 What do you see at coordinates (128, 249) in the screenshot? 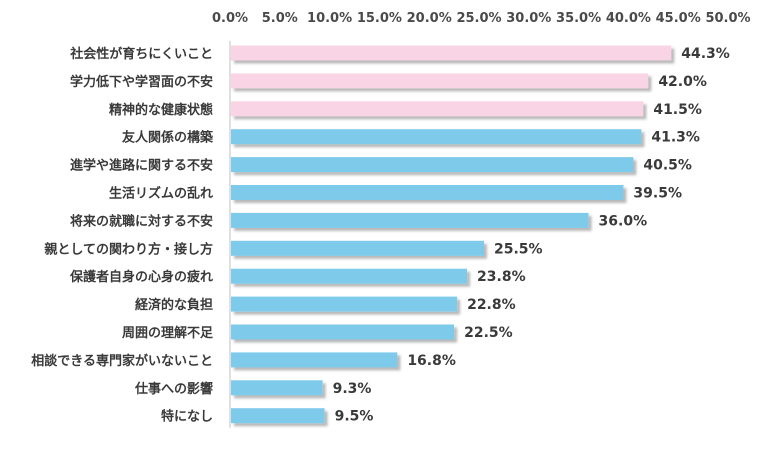
I see `category-label: 親としての関わり方・接し方` at bounding box center [128, 249].